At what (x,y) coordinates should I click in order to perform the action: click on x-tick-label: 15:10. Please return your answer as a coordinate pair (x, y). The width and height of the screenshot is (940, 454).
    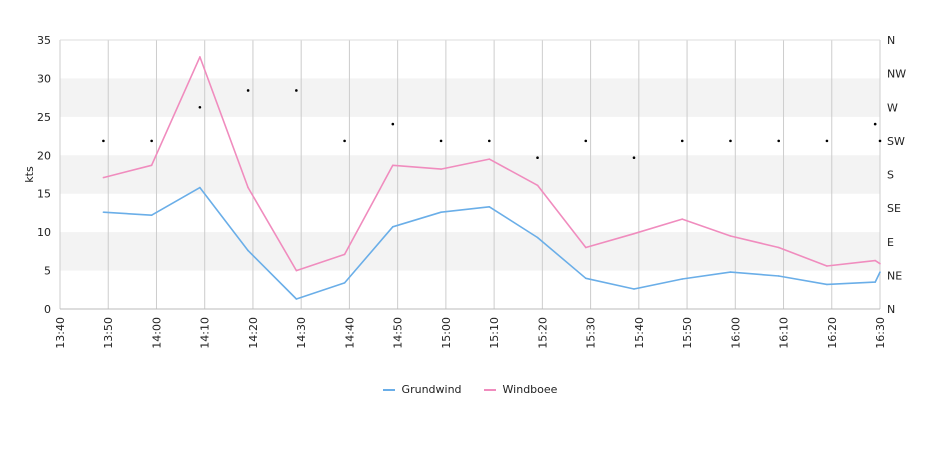
    Looking at the image, I should click on (494, 333).